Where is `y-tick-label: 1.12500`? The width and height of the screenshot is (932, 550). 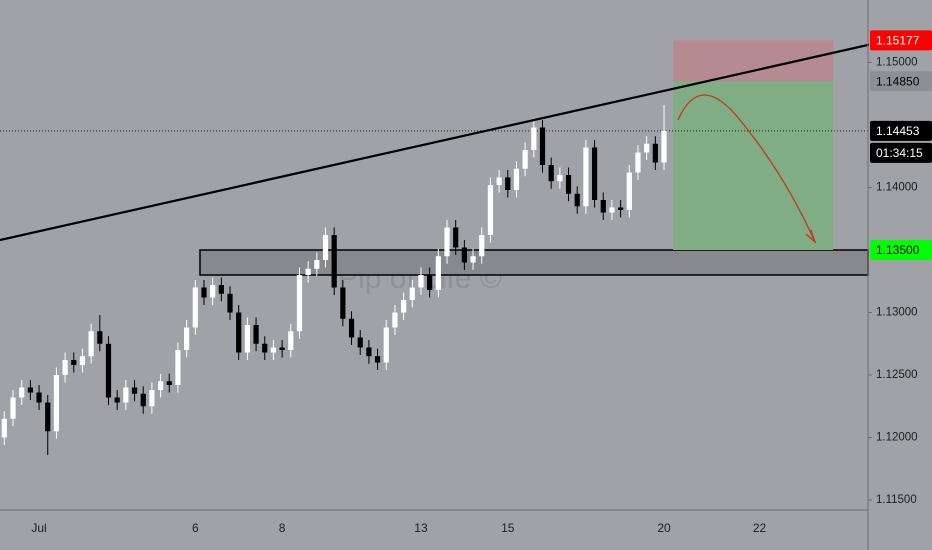 y-tick-label: 1.12500 is located at coordinates (897, 375).